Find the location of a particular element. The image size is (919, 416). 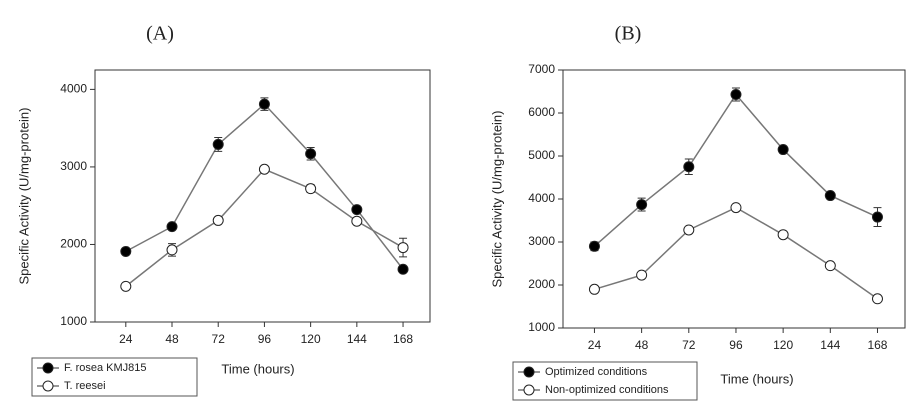

chart-title: (A) is located at coordinates (160, 34).